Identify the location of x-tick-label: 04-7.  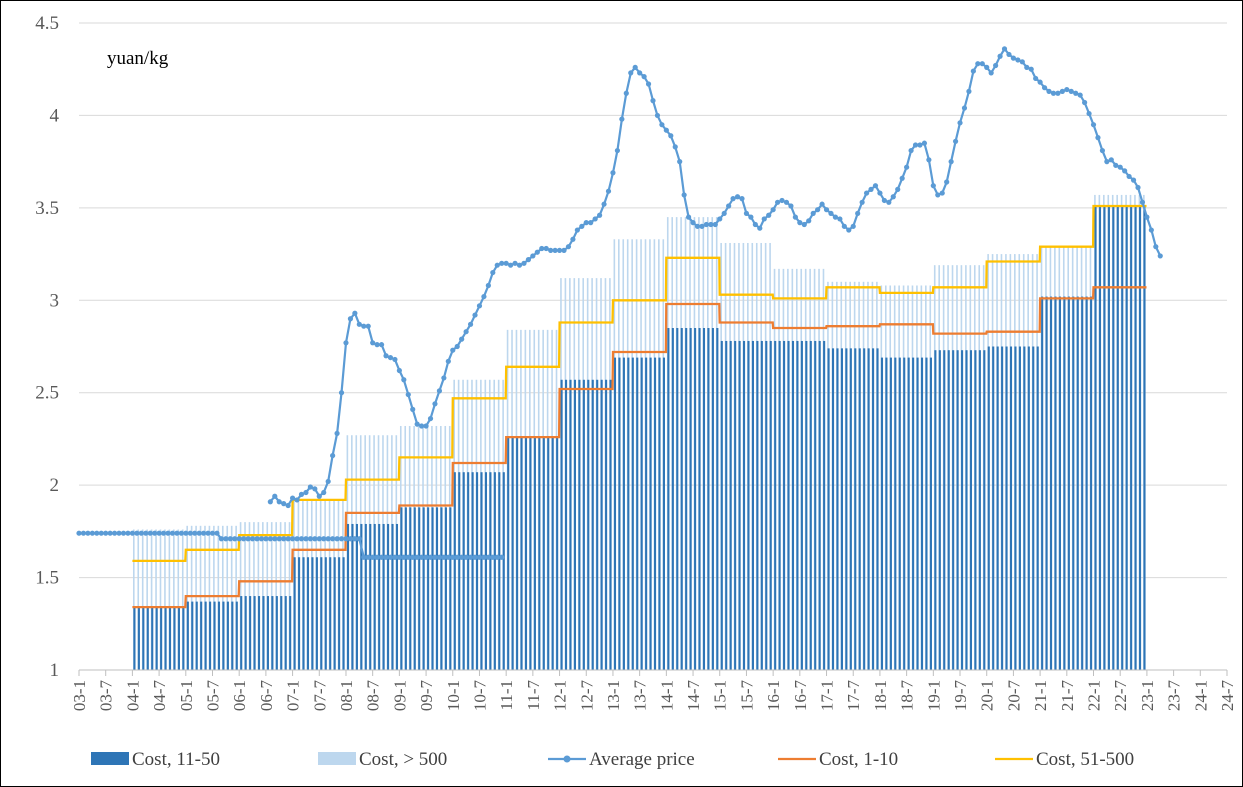
(159, 696).